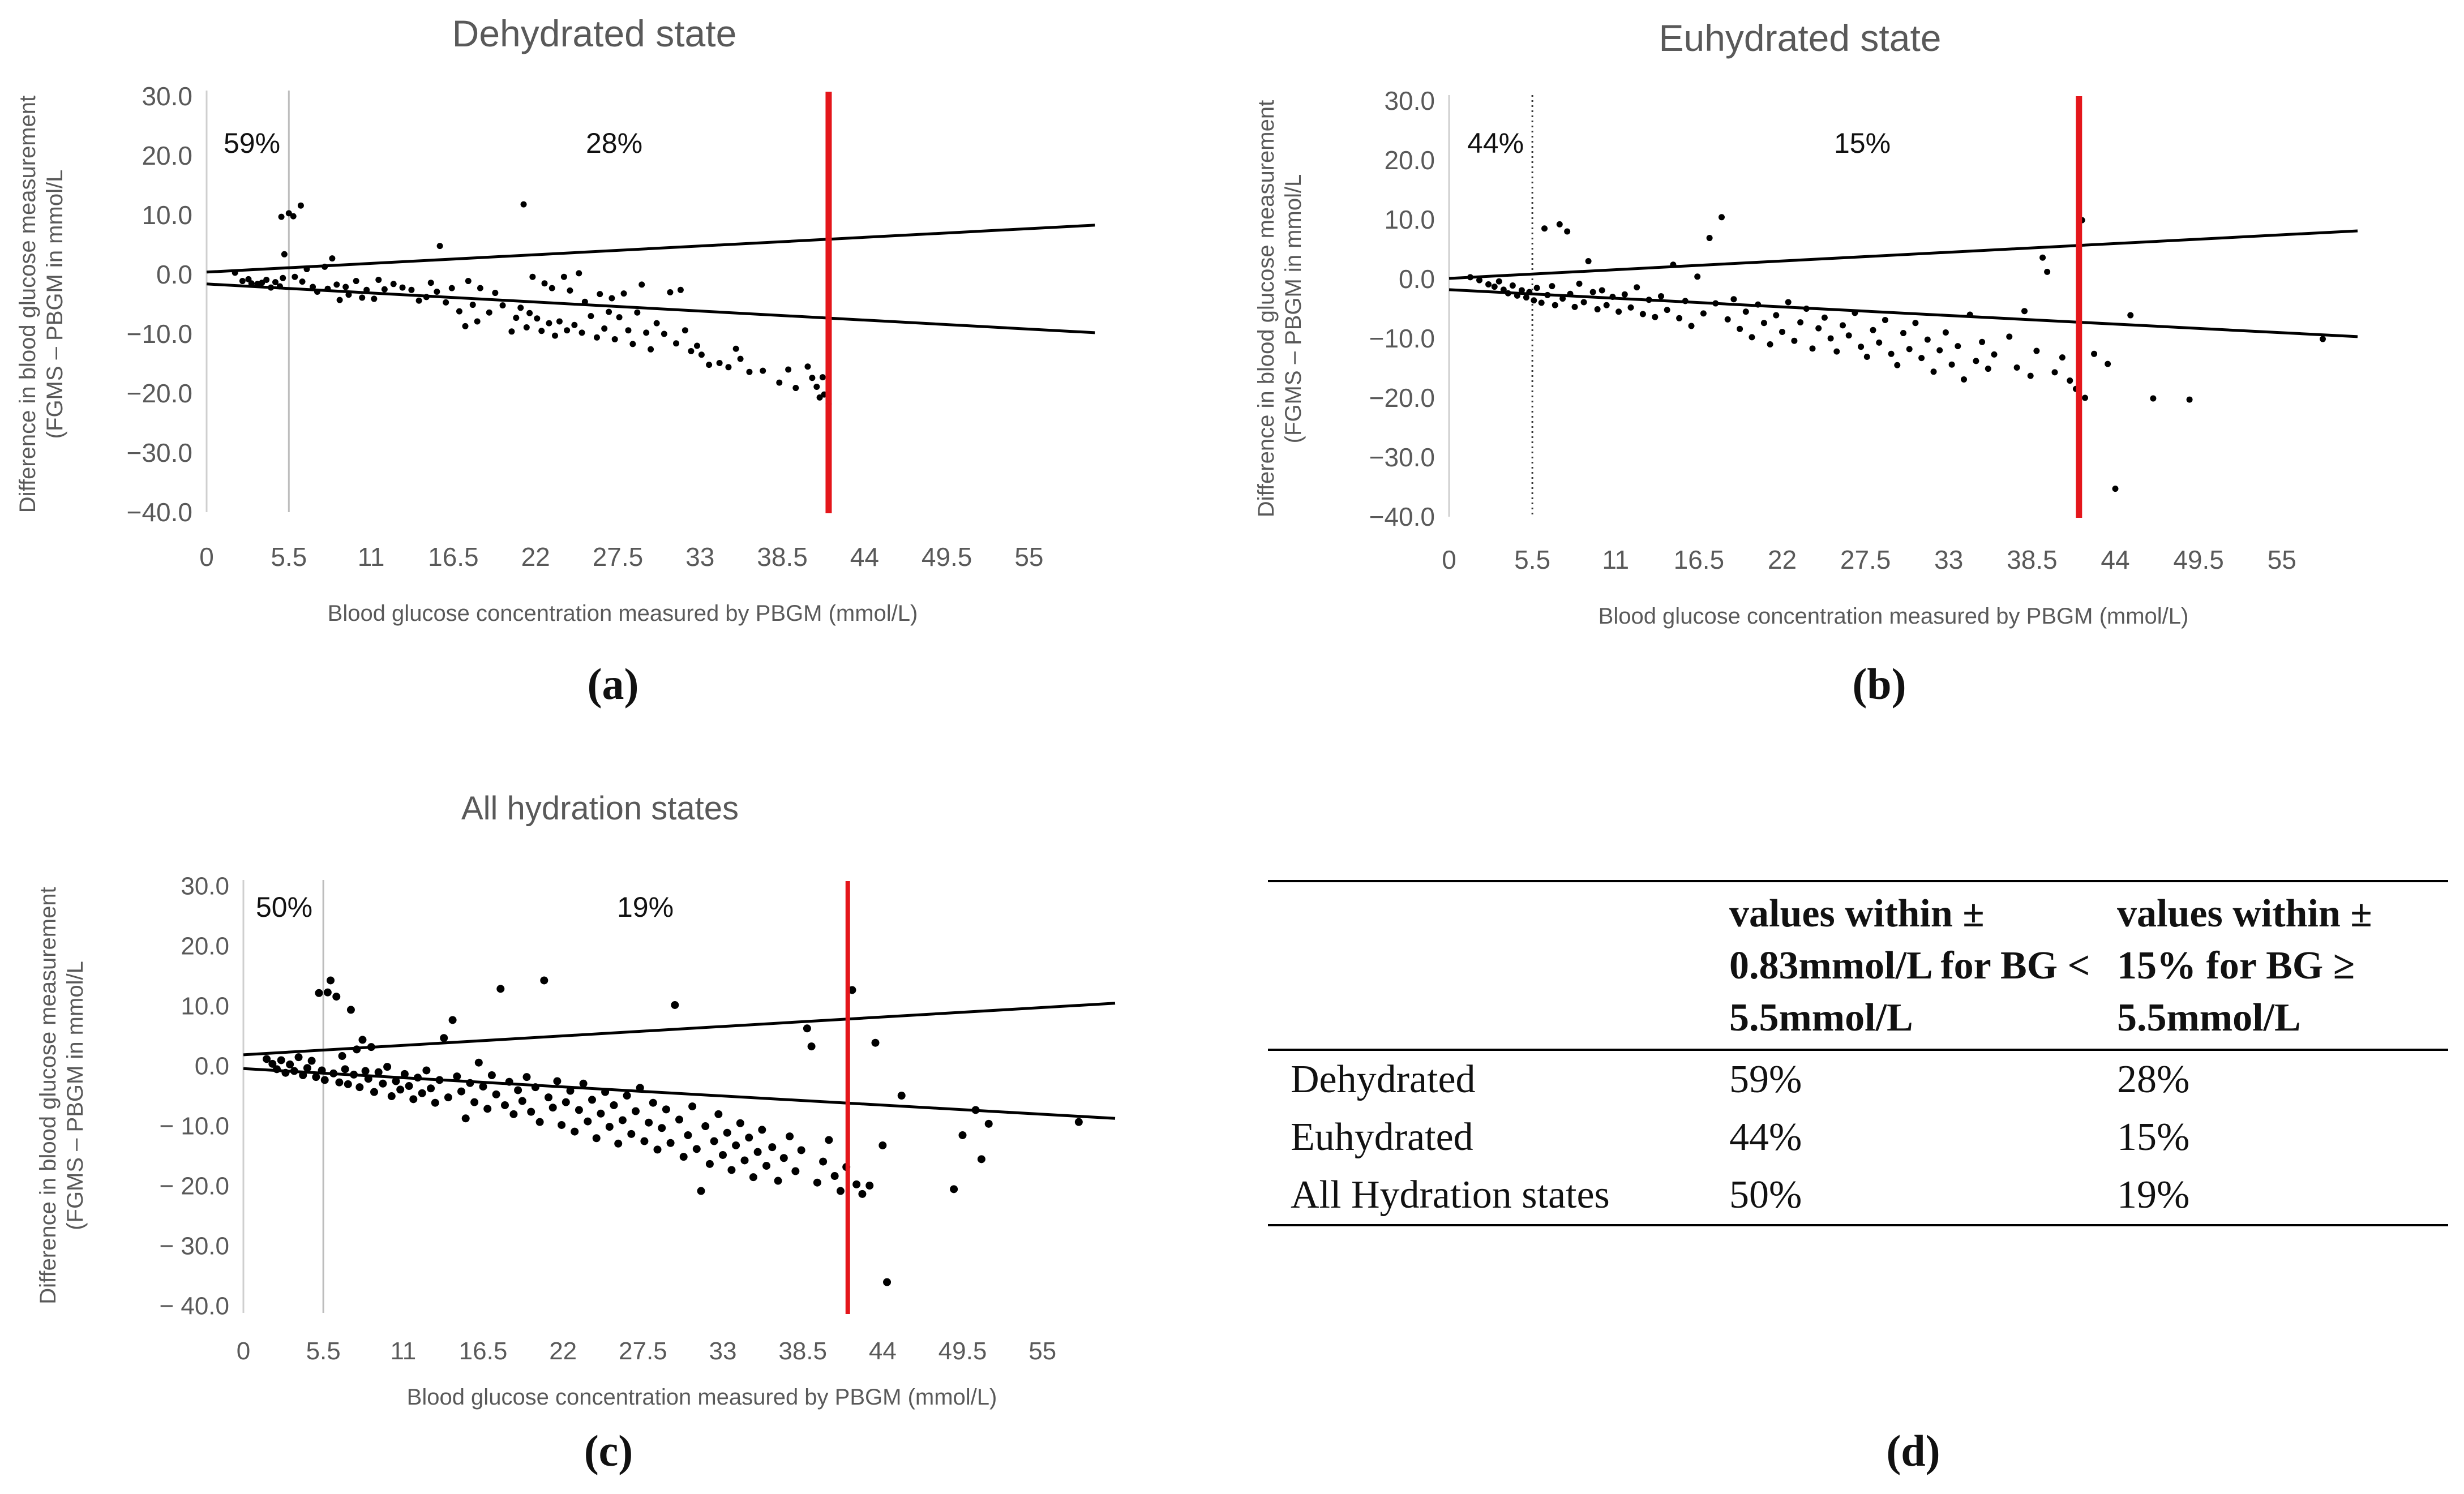 The image size is (2464, 1494). Describe the element at coordinates (160, 334) in the screenshot. I see `y-tick-label: −10.0` at that location.